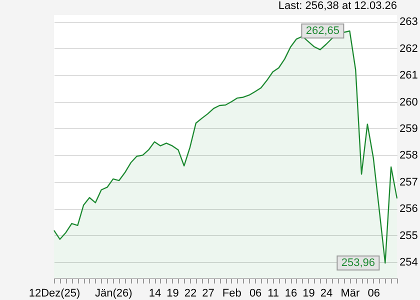 Image resolution: width=420 pixels, height=300 pixels. What do you see at coordinates (409, 236) in the screenshot?
I see `y-tick-label: 255` at bounding box center [409, 236].